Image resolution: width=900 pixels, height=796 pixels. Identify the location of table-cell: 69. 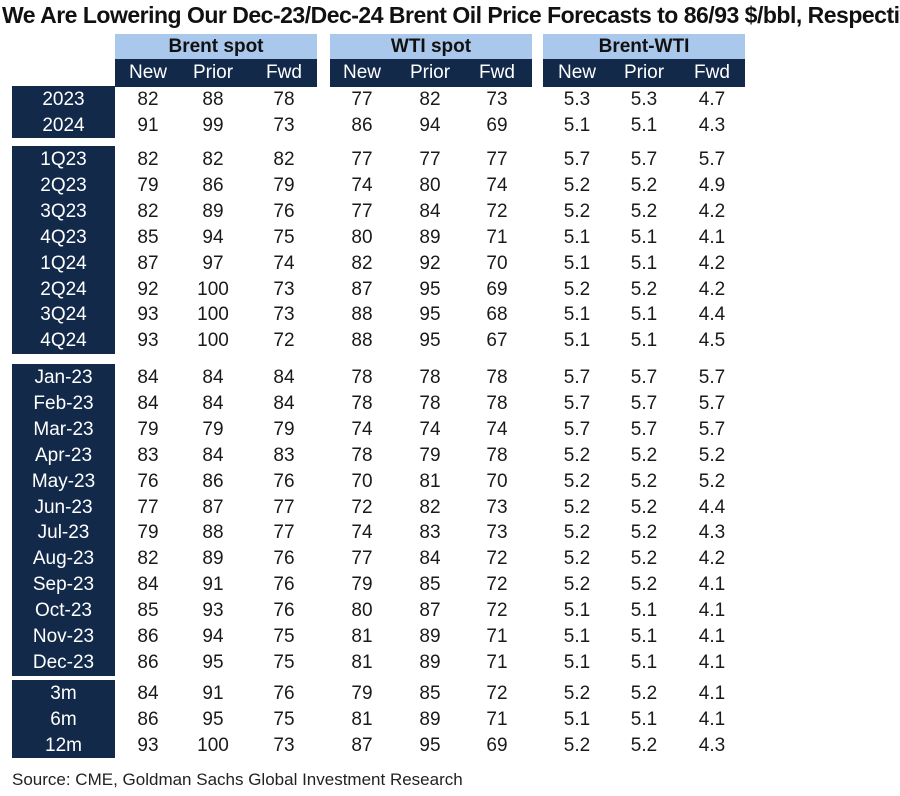
(497, 289).